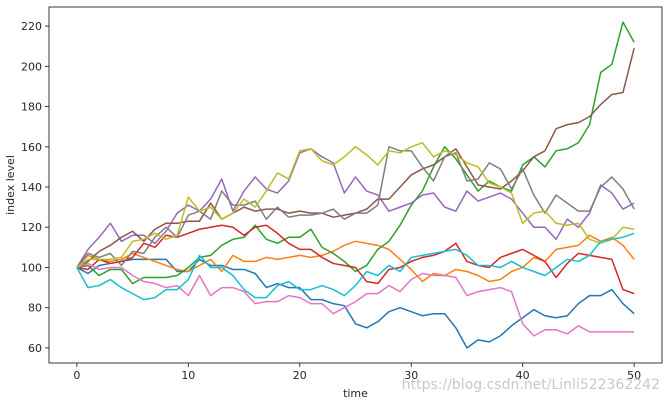 This screenshot has height=404, width=669. I want to click on x-tick-label: 40, so click(523, 375).